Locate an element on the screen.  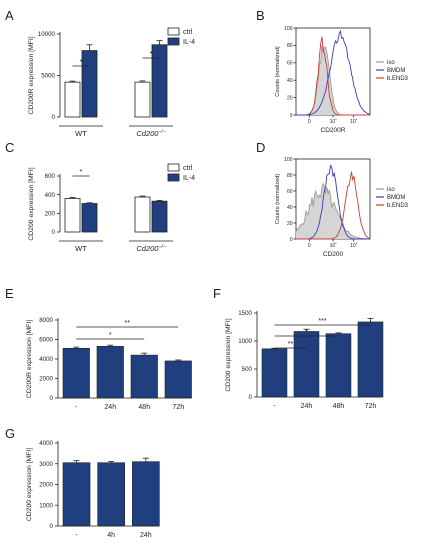
y-tick-label: 400 is located at coordinates (50, 195).